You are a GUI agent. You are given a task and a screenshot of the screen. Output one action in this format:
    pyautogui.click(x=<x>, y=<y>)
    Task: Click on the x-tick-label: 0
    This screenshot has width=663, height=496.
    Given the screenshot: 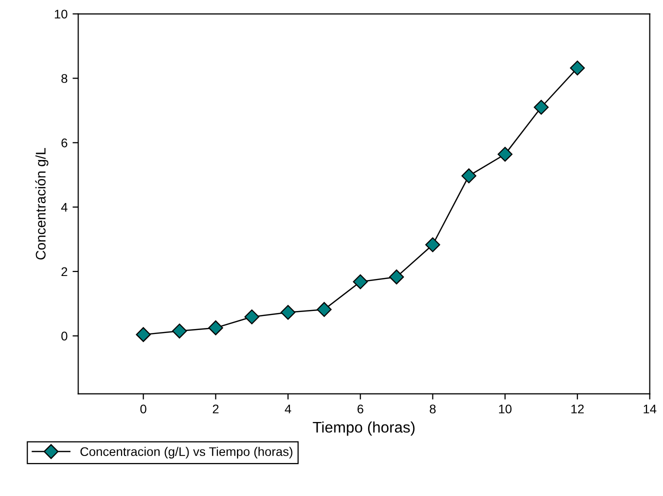 What is the action you would take?
    pyautogui.click(x=143, y=409)
    